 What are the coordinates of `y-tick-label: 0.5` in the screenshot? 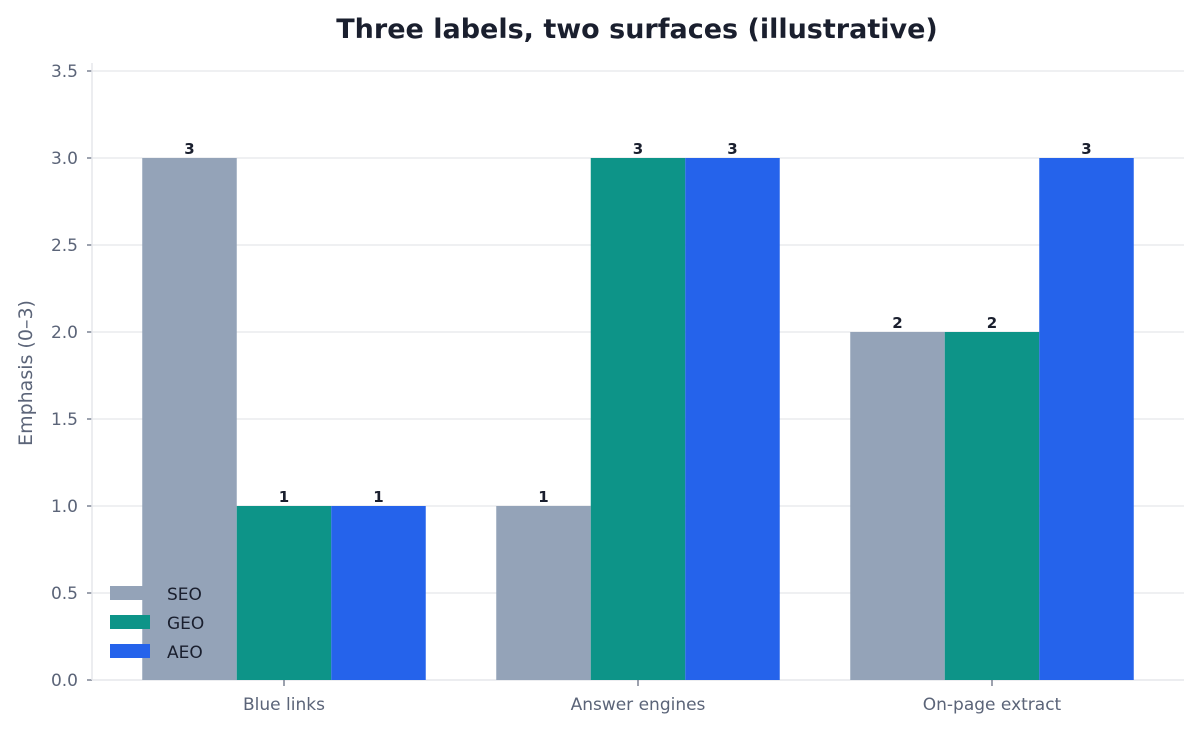 It's located at (64, 594).